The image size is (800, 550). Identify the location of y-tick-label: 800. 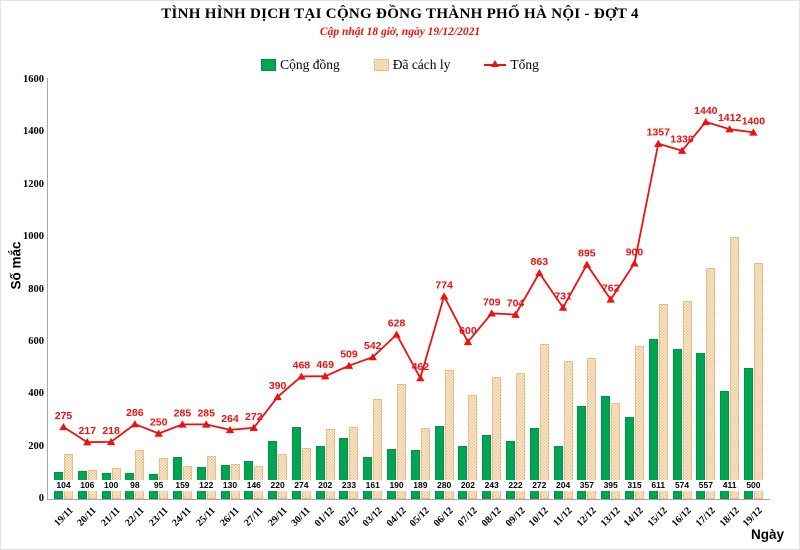
(36, 289).